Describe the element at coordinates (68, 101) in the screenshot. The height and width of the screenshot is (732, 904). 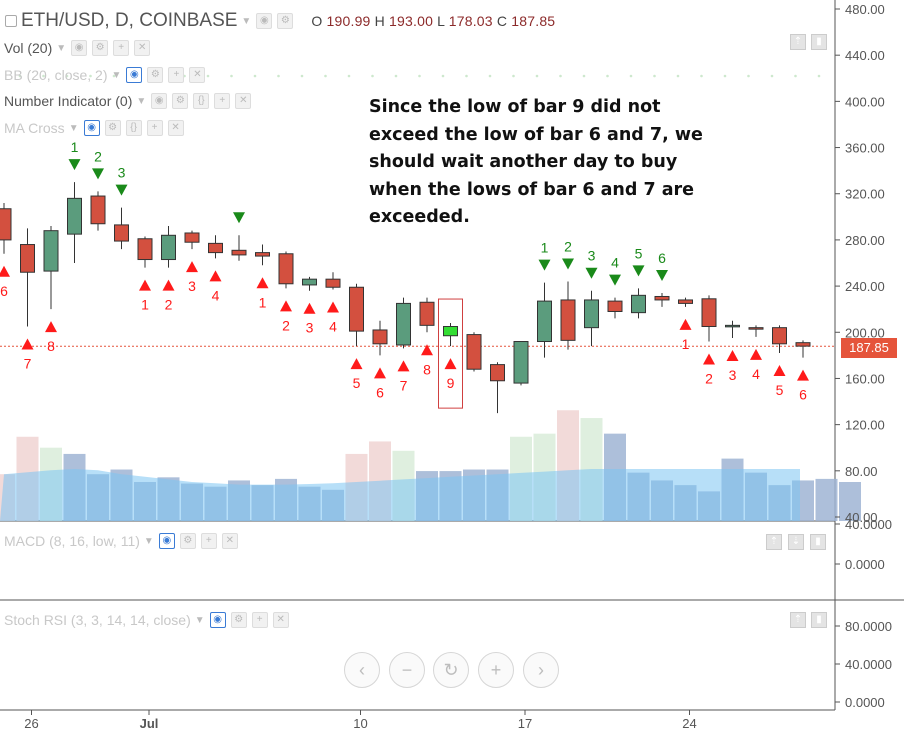
I see `indicator-label: Number Indicator (0)` at that location.